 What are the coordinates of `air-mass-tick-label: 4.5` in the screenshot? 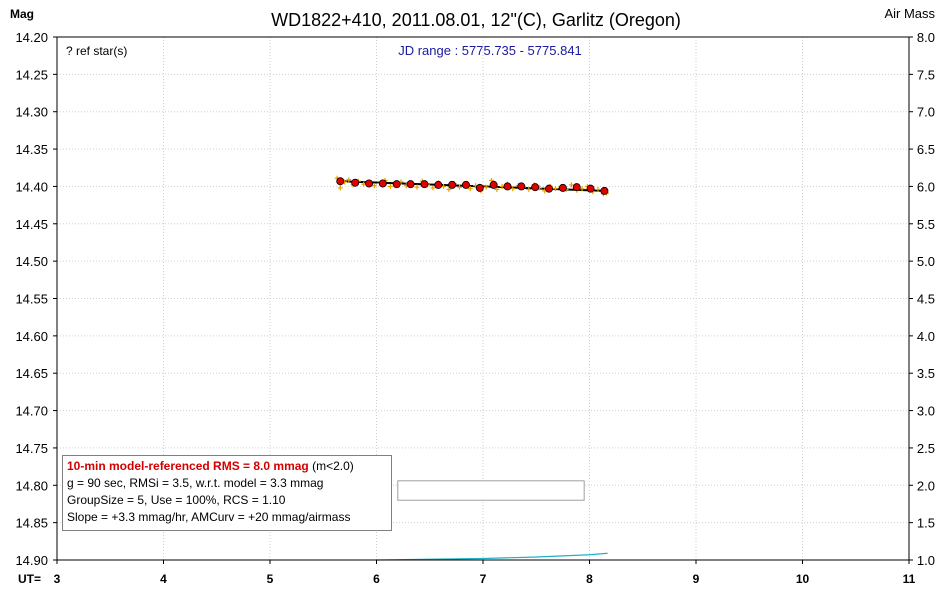 It's located at (926, 299).